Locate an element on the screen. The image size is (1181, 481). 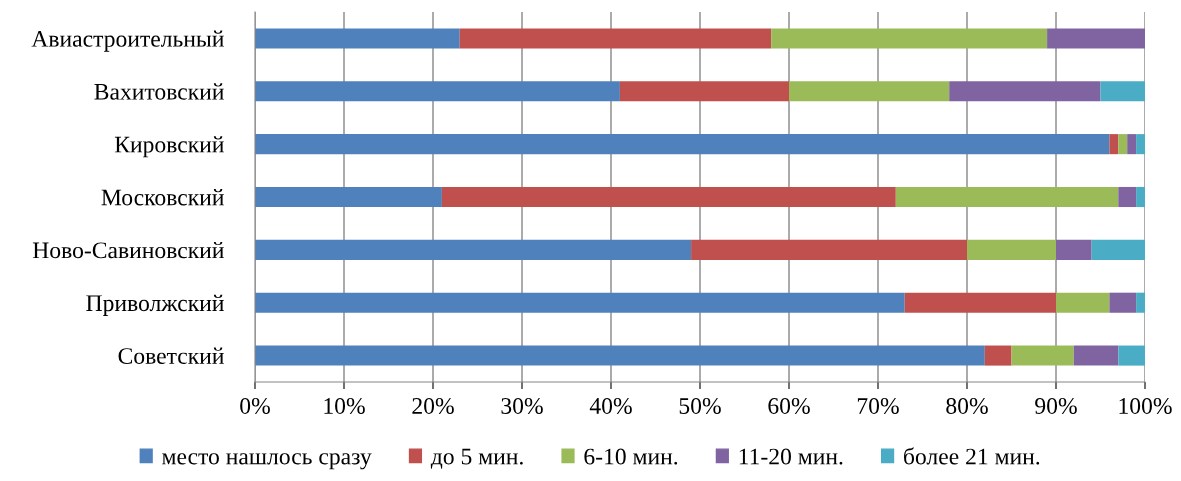
legend-label: 11-20 мин. is located at coordinates (791, 456).